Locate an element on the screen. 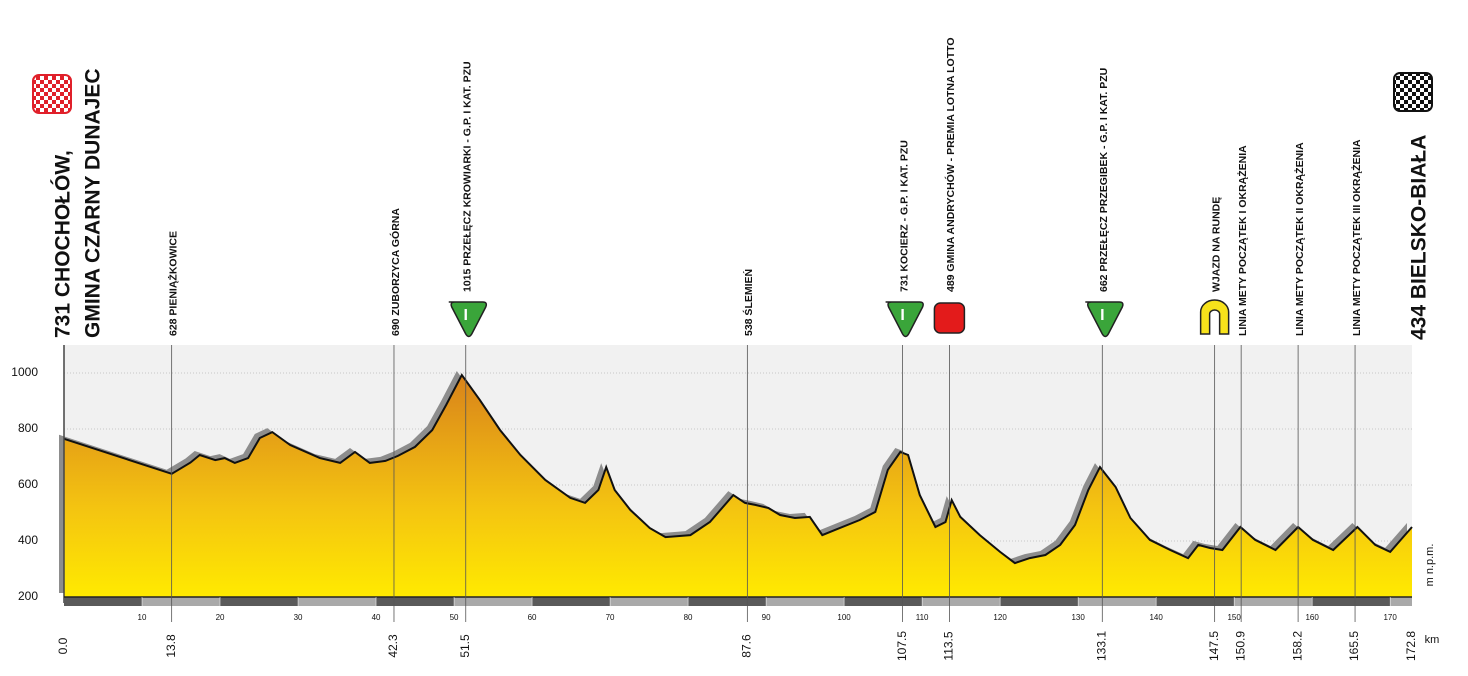 Image resolution: width=1468 pixels, height=676 pixels. x-tick-label: 120 is located at coordinates (1000, 617).